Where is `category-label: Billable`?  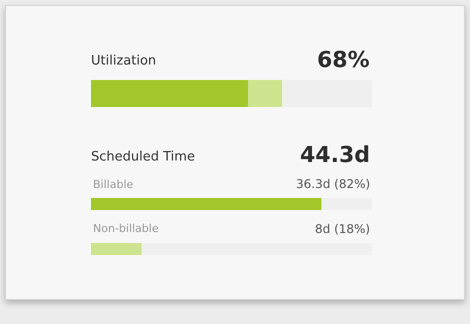 category-label: Billable is located at coordinates (113, 184).